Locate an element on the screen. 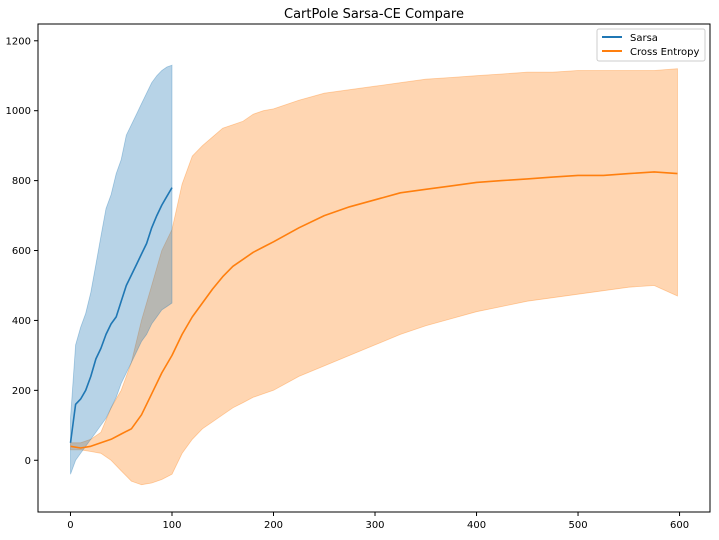 The width and height of the screenshot is (719, 540). legend-label-cross-entropy: Cross Entropy is located at coordinates (665, 52).